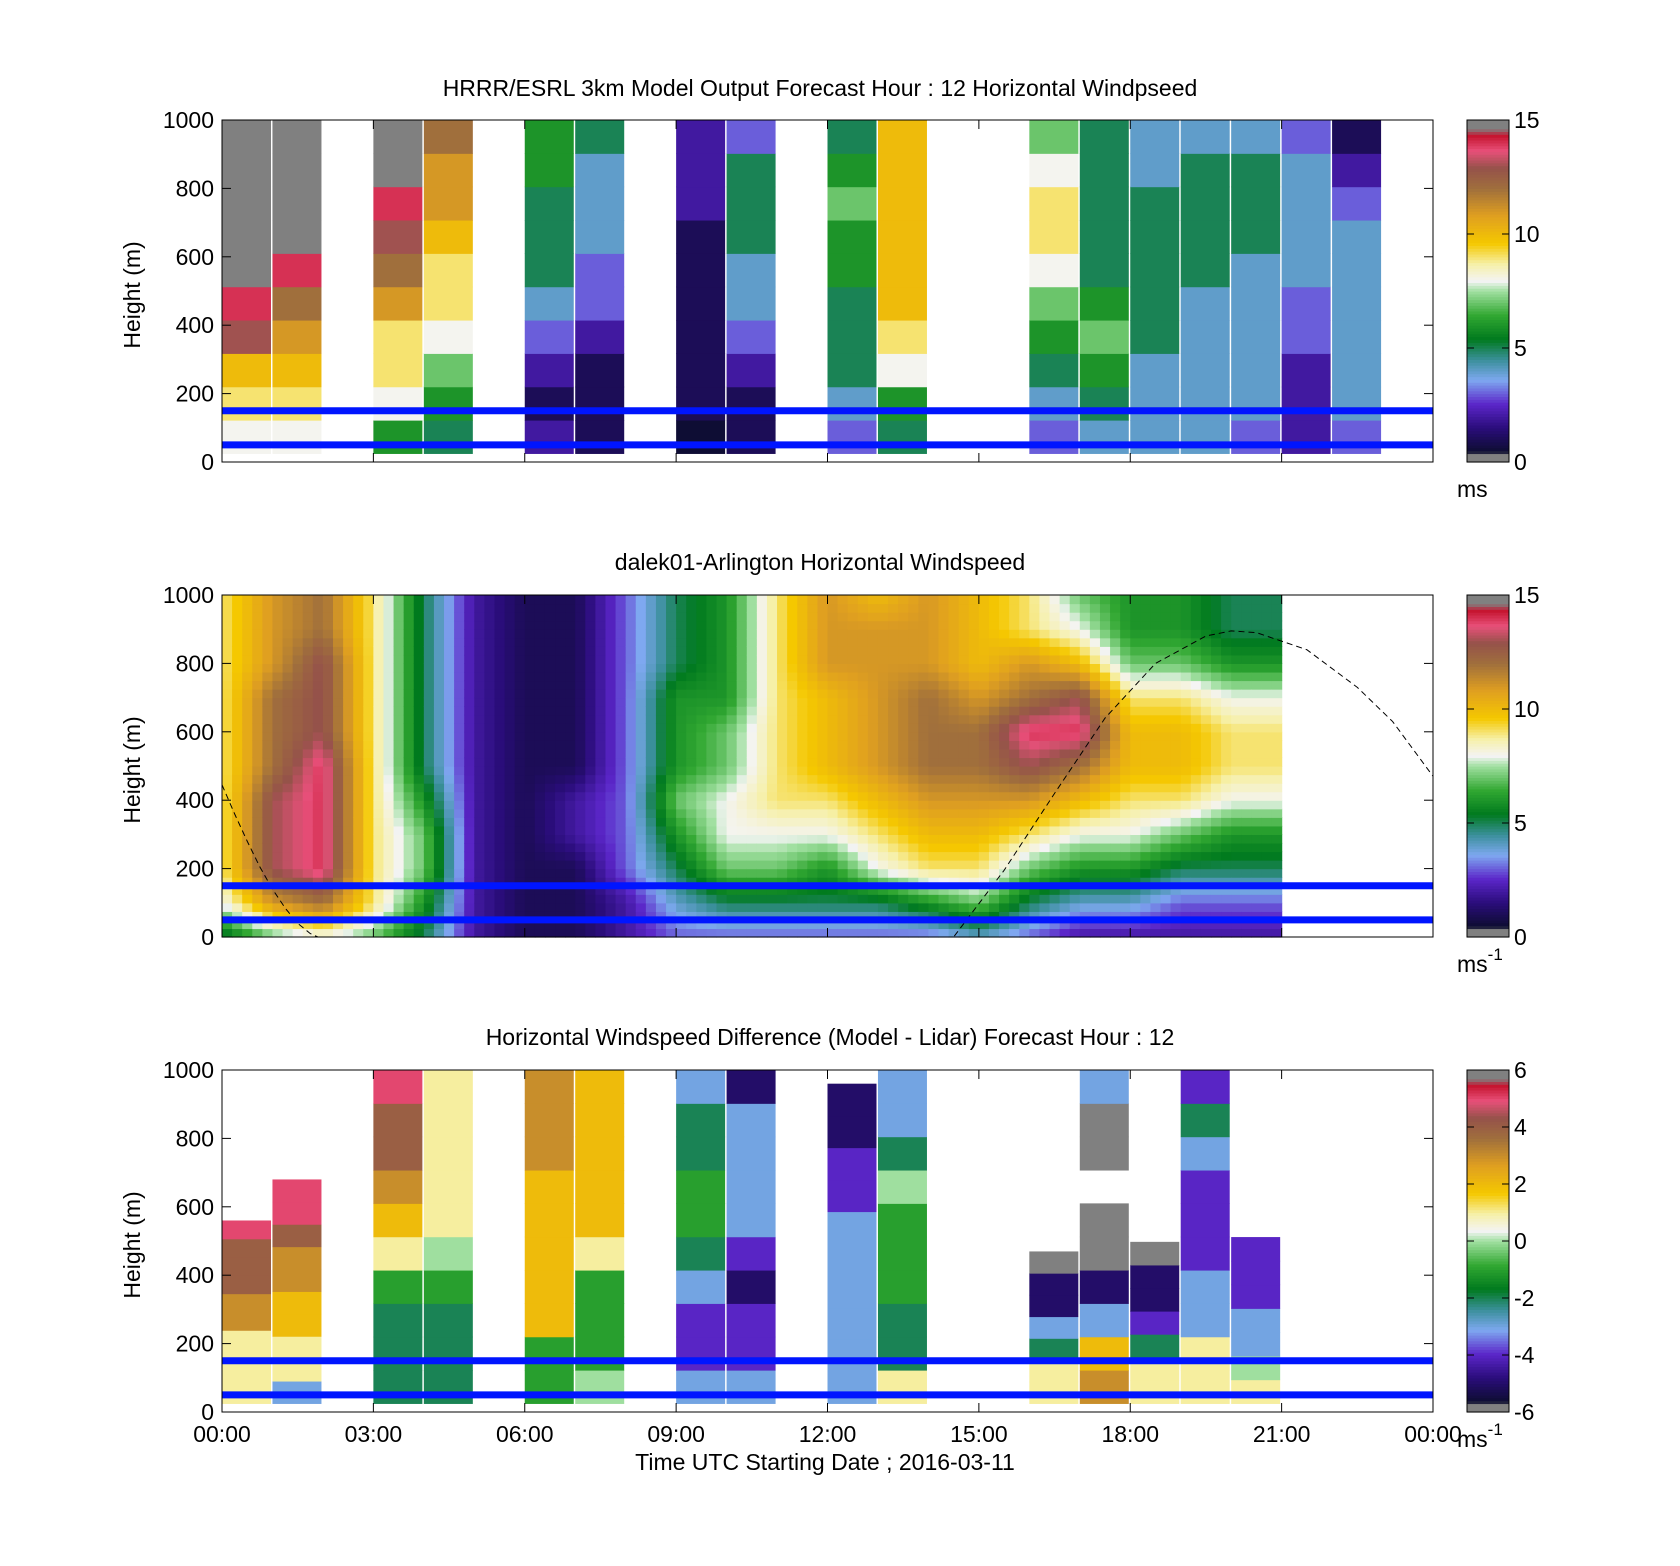 This screenshot has height=1566, width=1680. I want to click on y-tick-label: 1000, so click(188, 1070).